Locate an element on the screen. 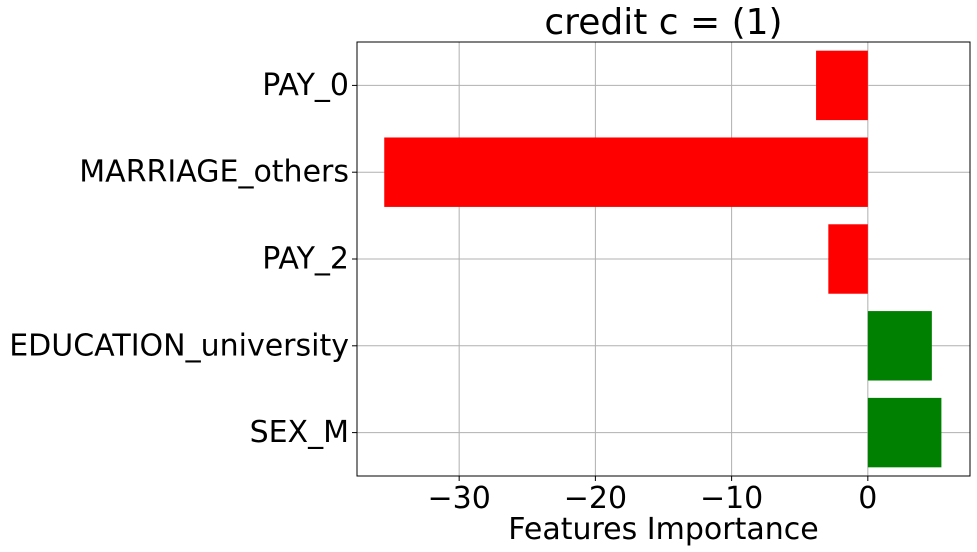 The width and height of the screenshot is (977, 552). x-tick-label: −30 is located at coordinates (459, 498).